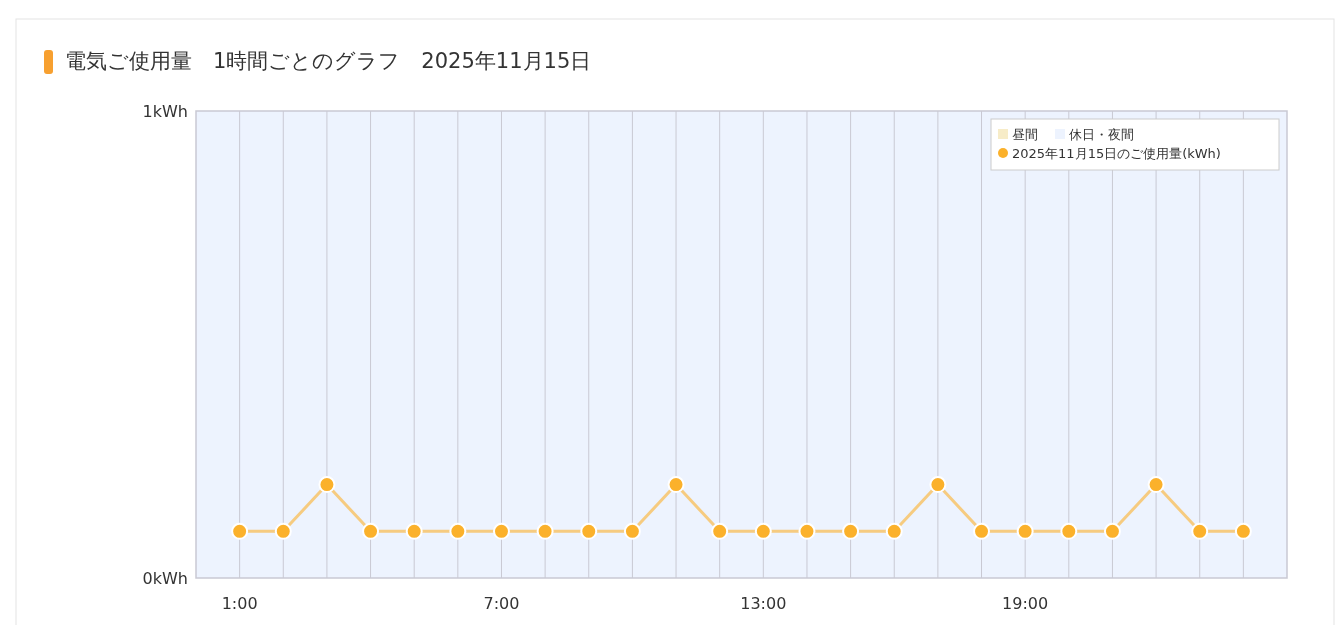  I want to click on annotation: 昼間, so click(1025, 134).